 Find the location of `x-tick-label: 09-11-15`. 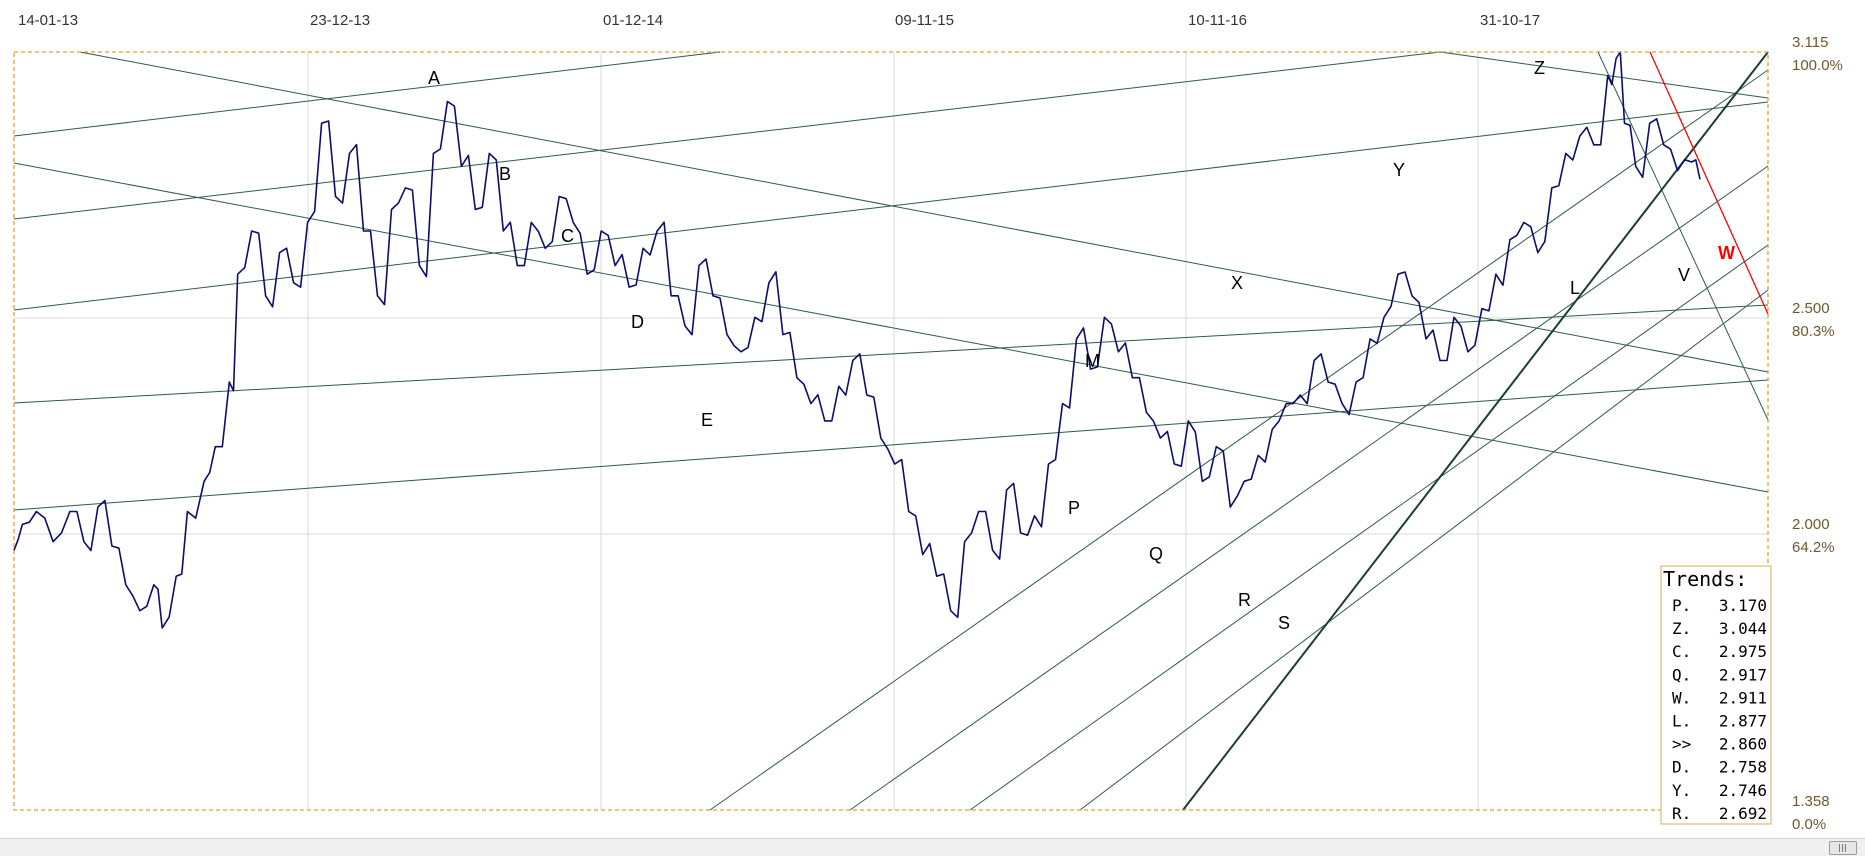

x-tick-label: 09-11-15 is located at coordinates (924, 20).